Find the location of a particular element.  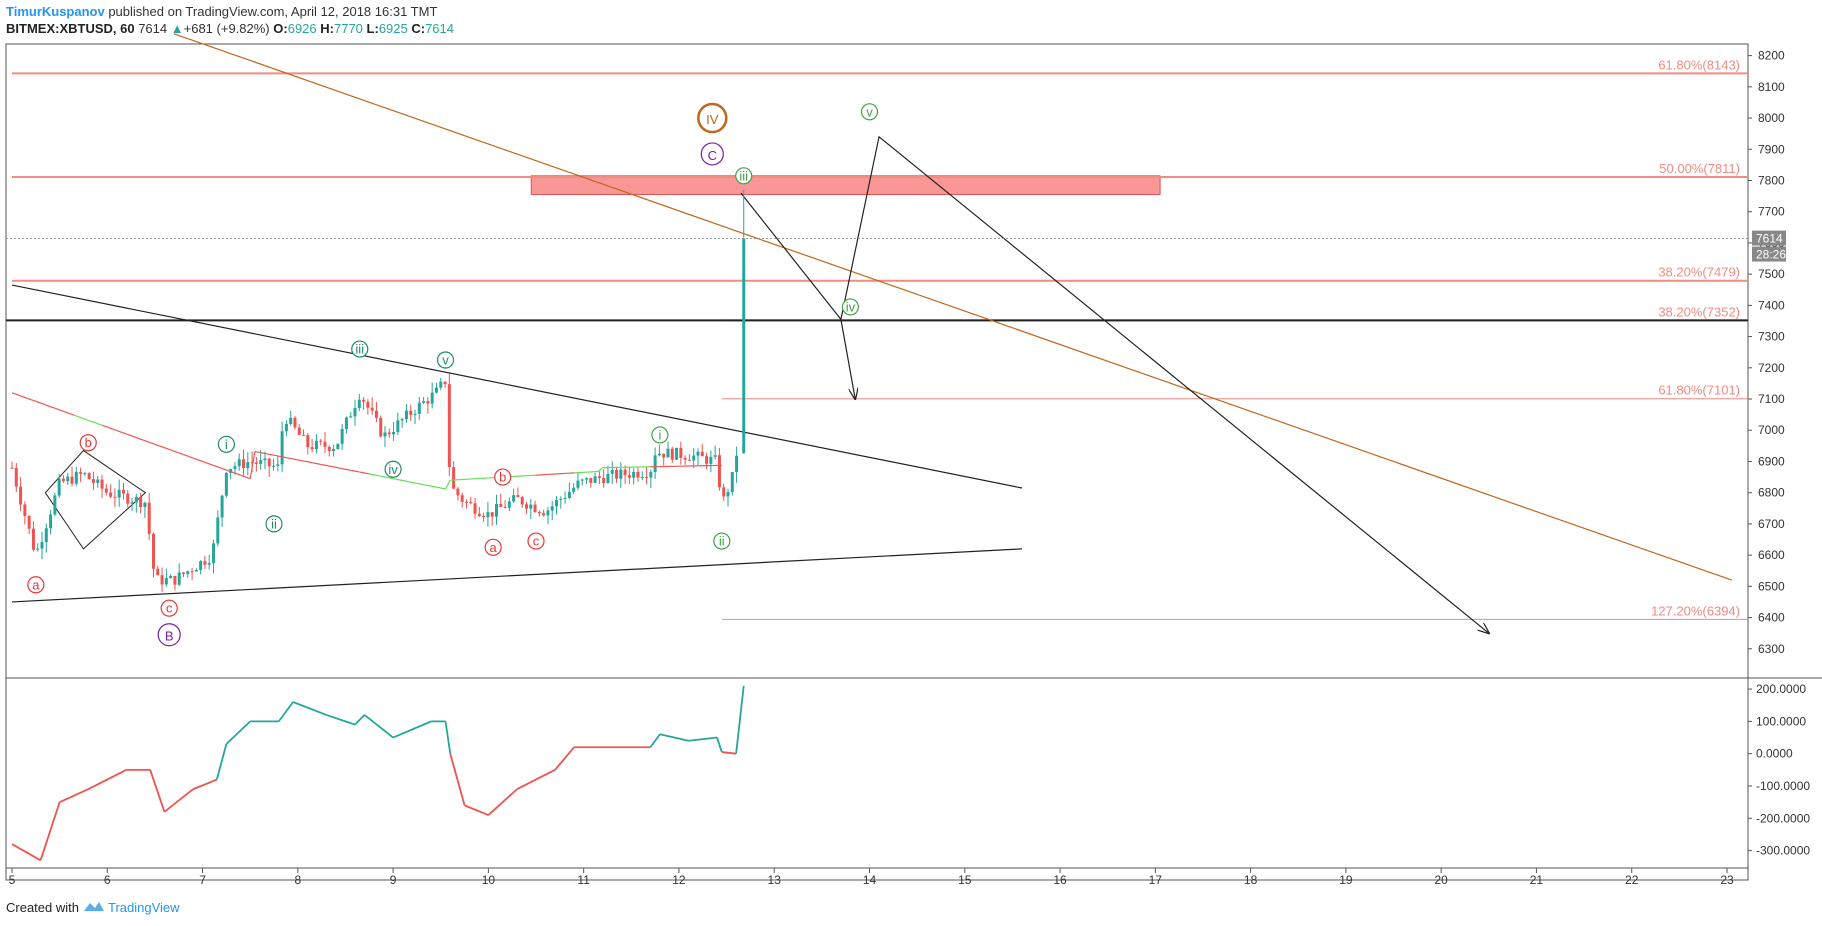

wave-label-text: IV is located at coordinates (712, 119).